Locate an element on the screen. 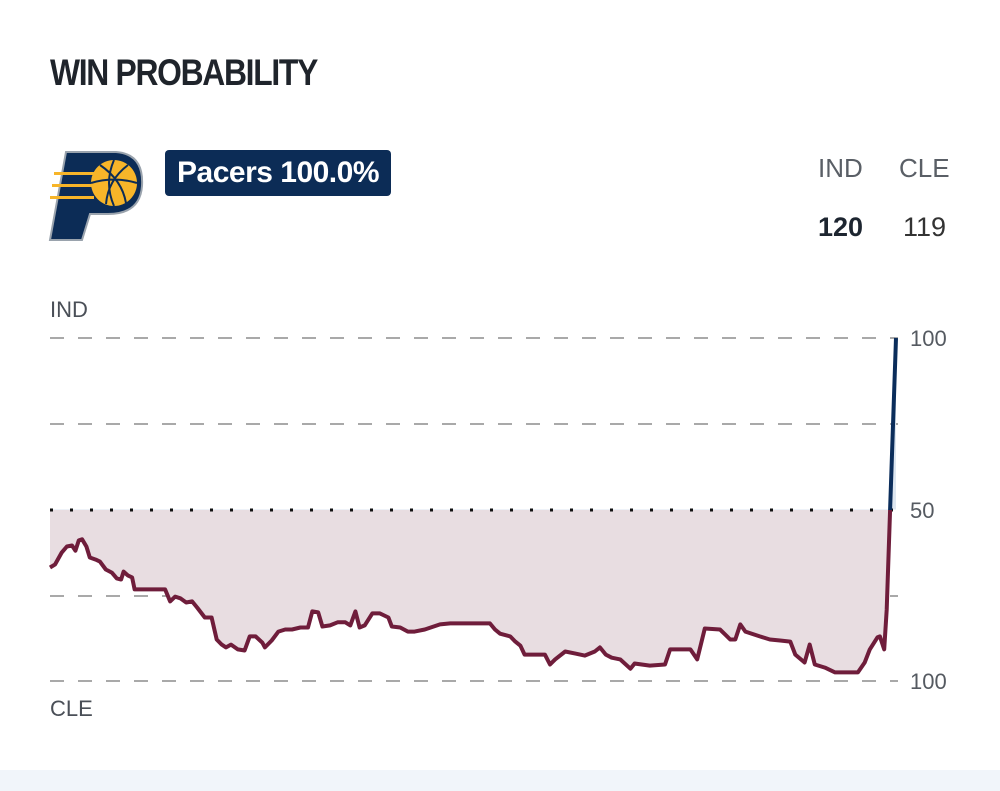 This screenshot has height=791, width=1000. win-probability-badge: Pacers 100.0% is located at coordinates (278, 173).